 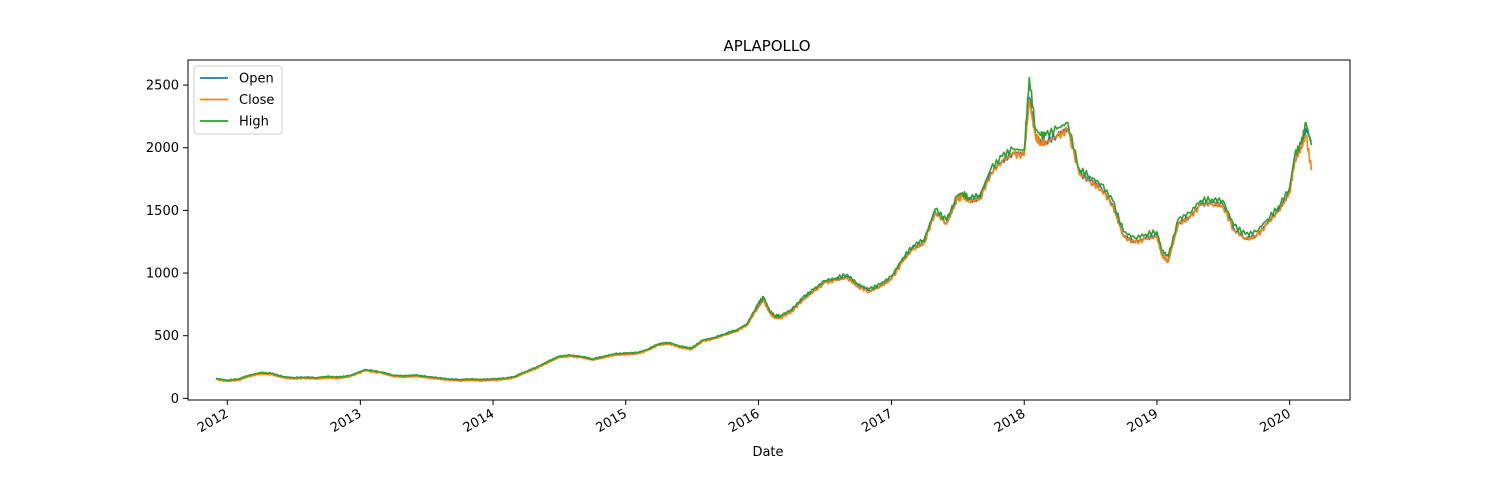 I want to click on legend: Open Close High, so click(x=238, y=100).